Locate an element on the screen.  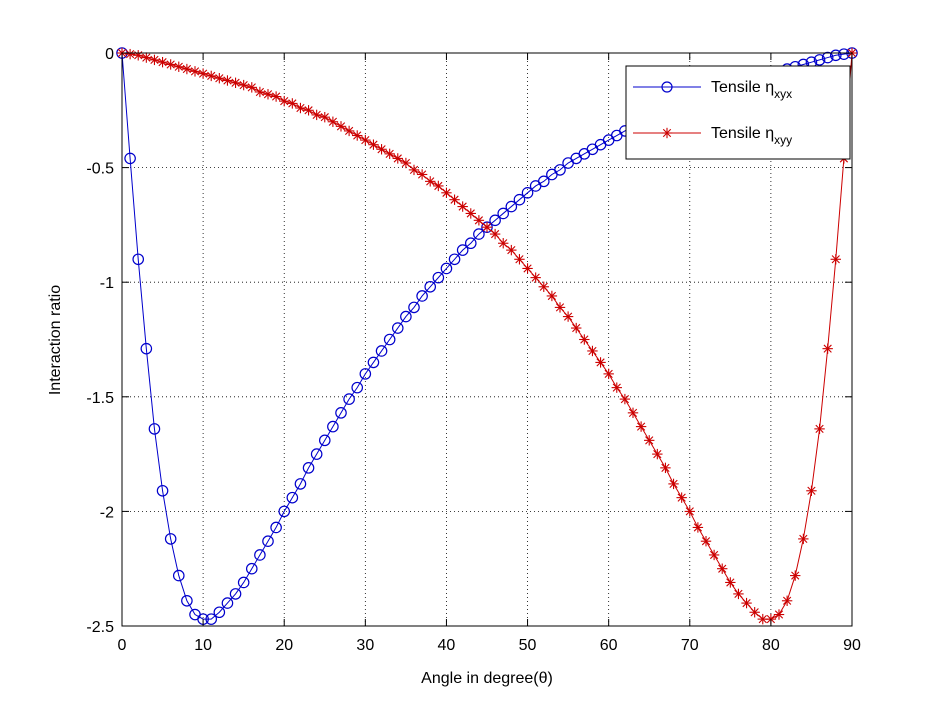
x-tick-label: 80 is located at coordinates (771, 645).